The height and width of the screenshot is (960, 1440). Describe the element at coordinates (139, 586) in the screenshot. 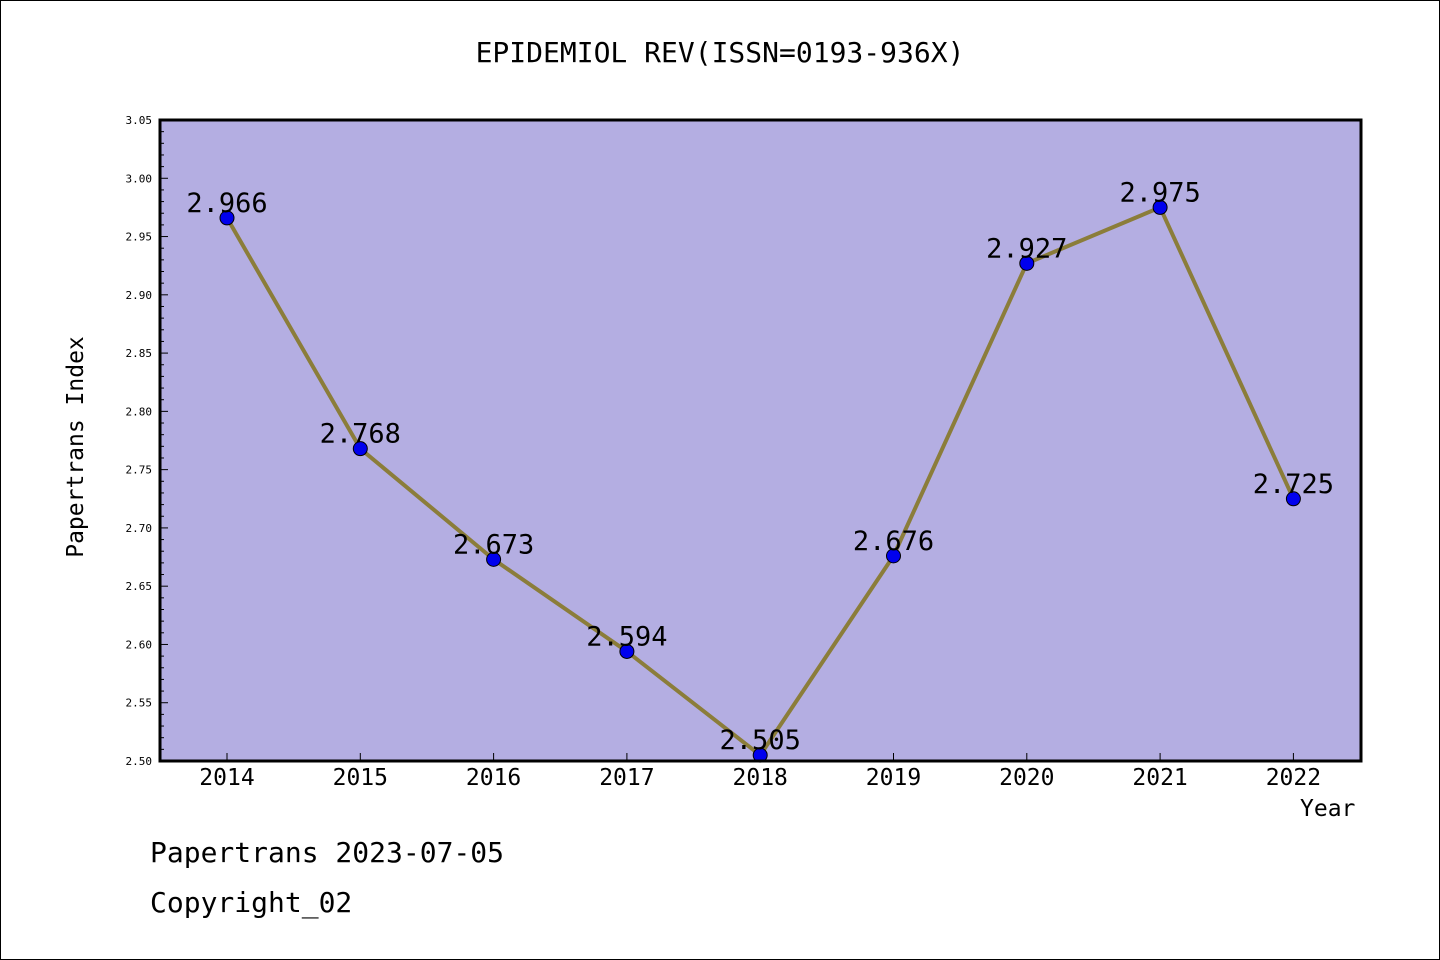

I see `y-tick-label: 2.65` at that location.